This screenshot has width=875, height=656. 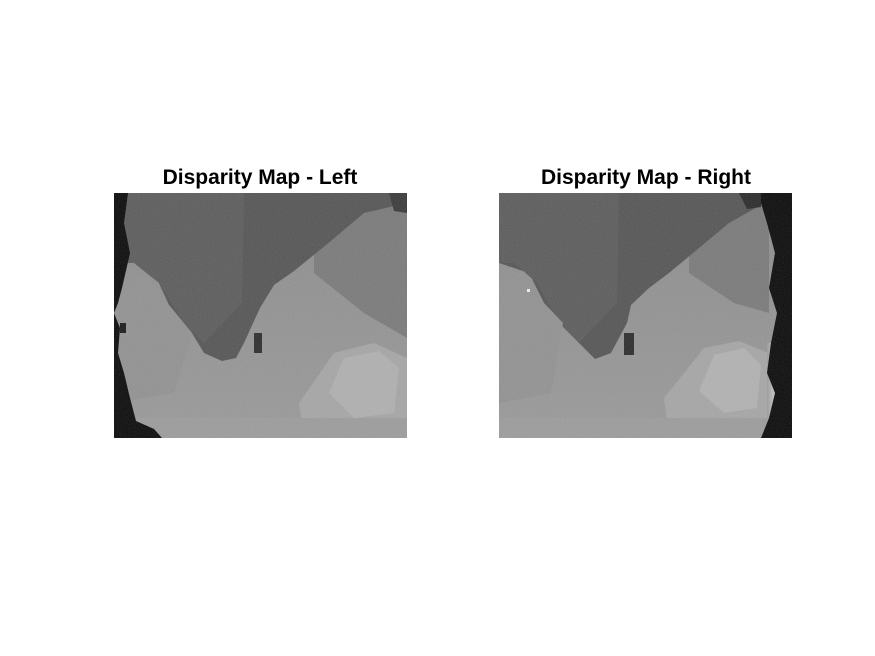 I want to click on right-panel-title: Disparity Map - Right, so click(x=645, y=177).